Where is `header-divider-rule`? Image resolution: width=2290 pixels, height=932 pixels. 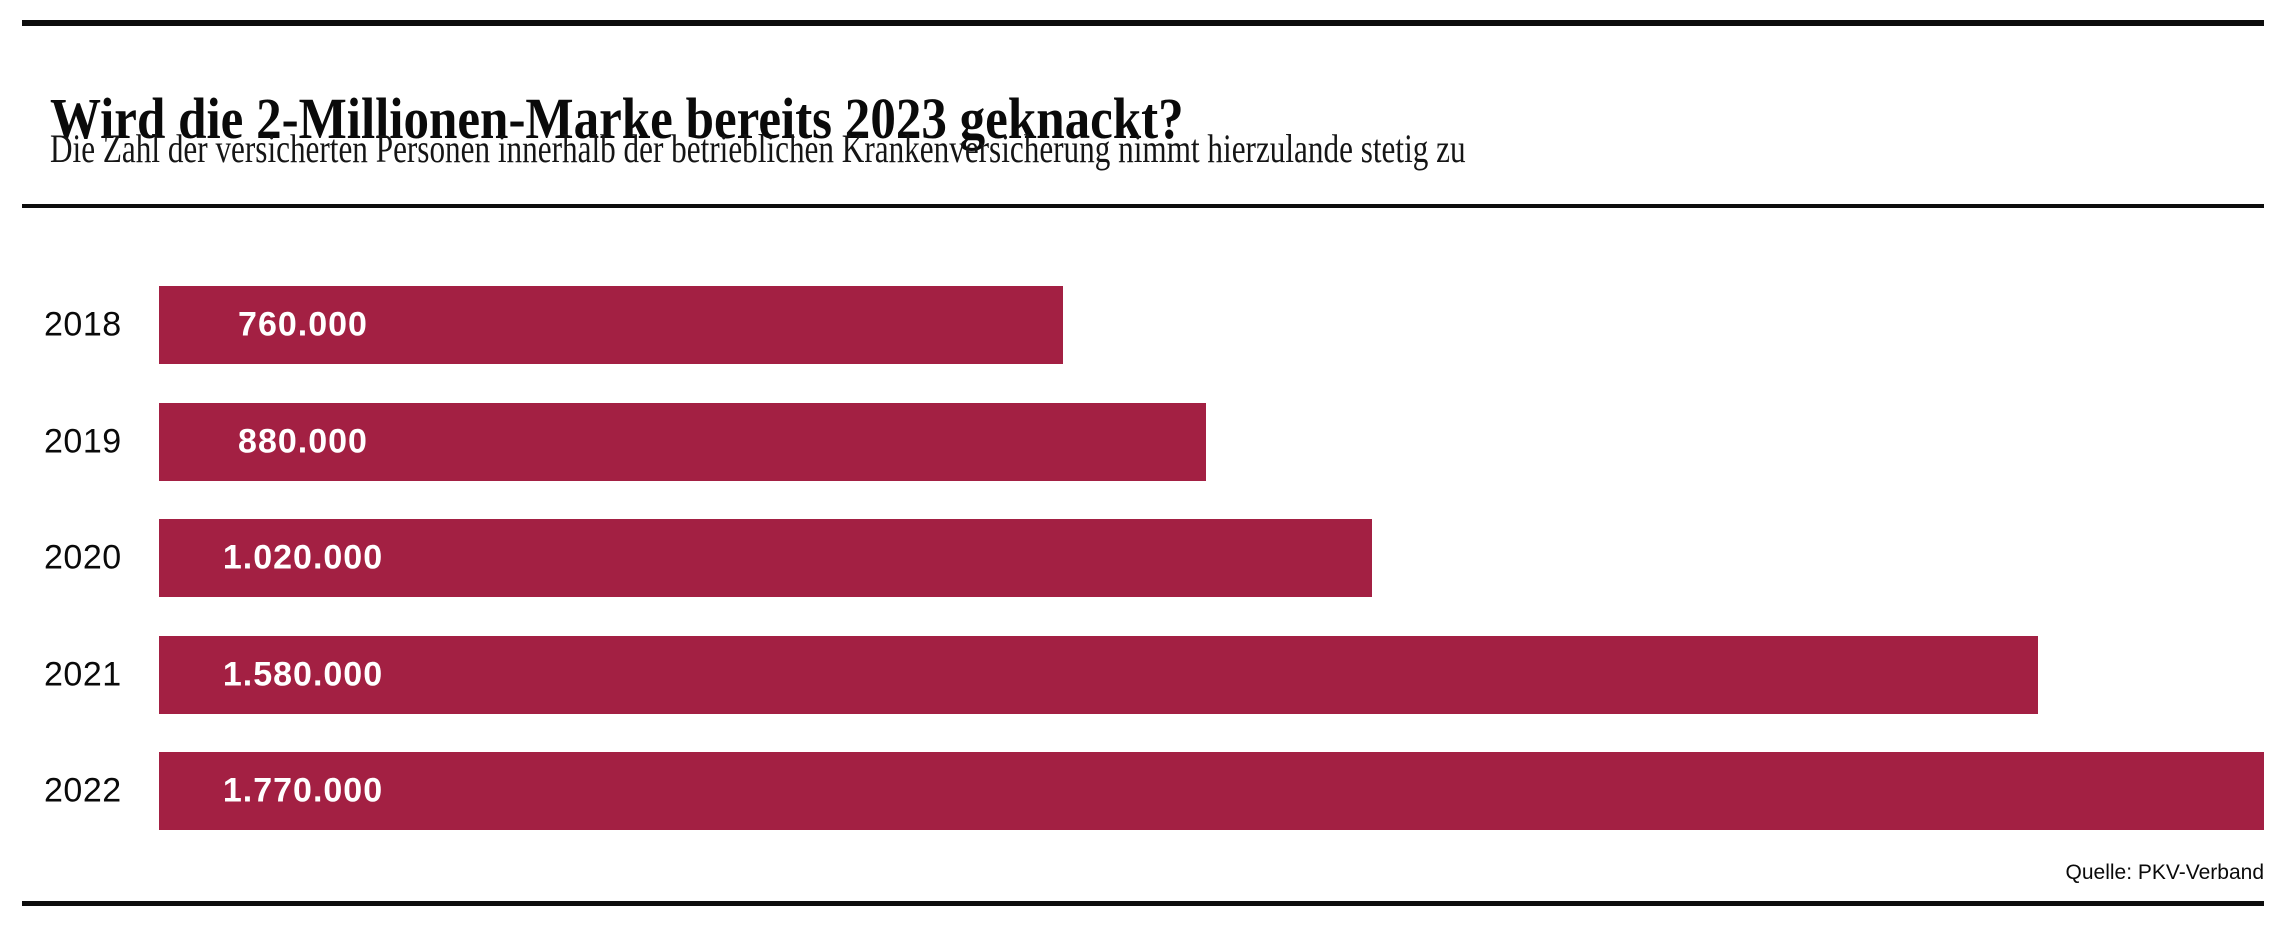 header-divider-rule is located at coordinates (1143, 206).